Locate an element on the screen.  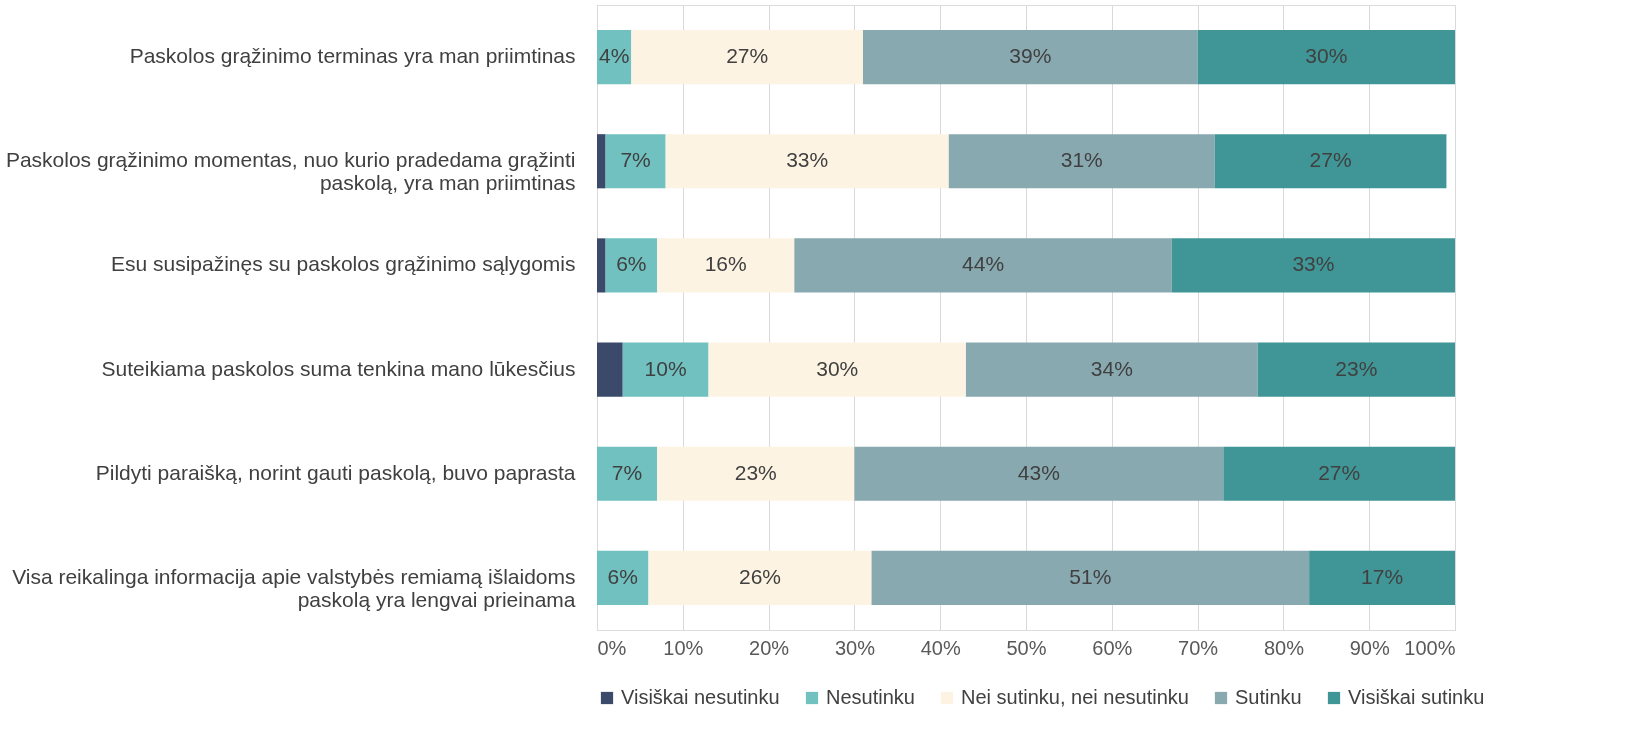
data-label: 51% is located at coordinates (1090, 576).